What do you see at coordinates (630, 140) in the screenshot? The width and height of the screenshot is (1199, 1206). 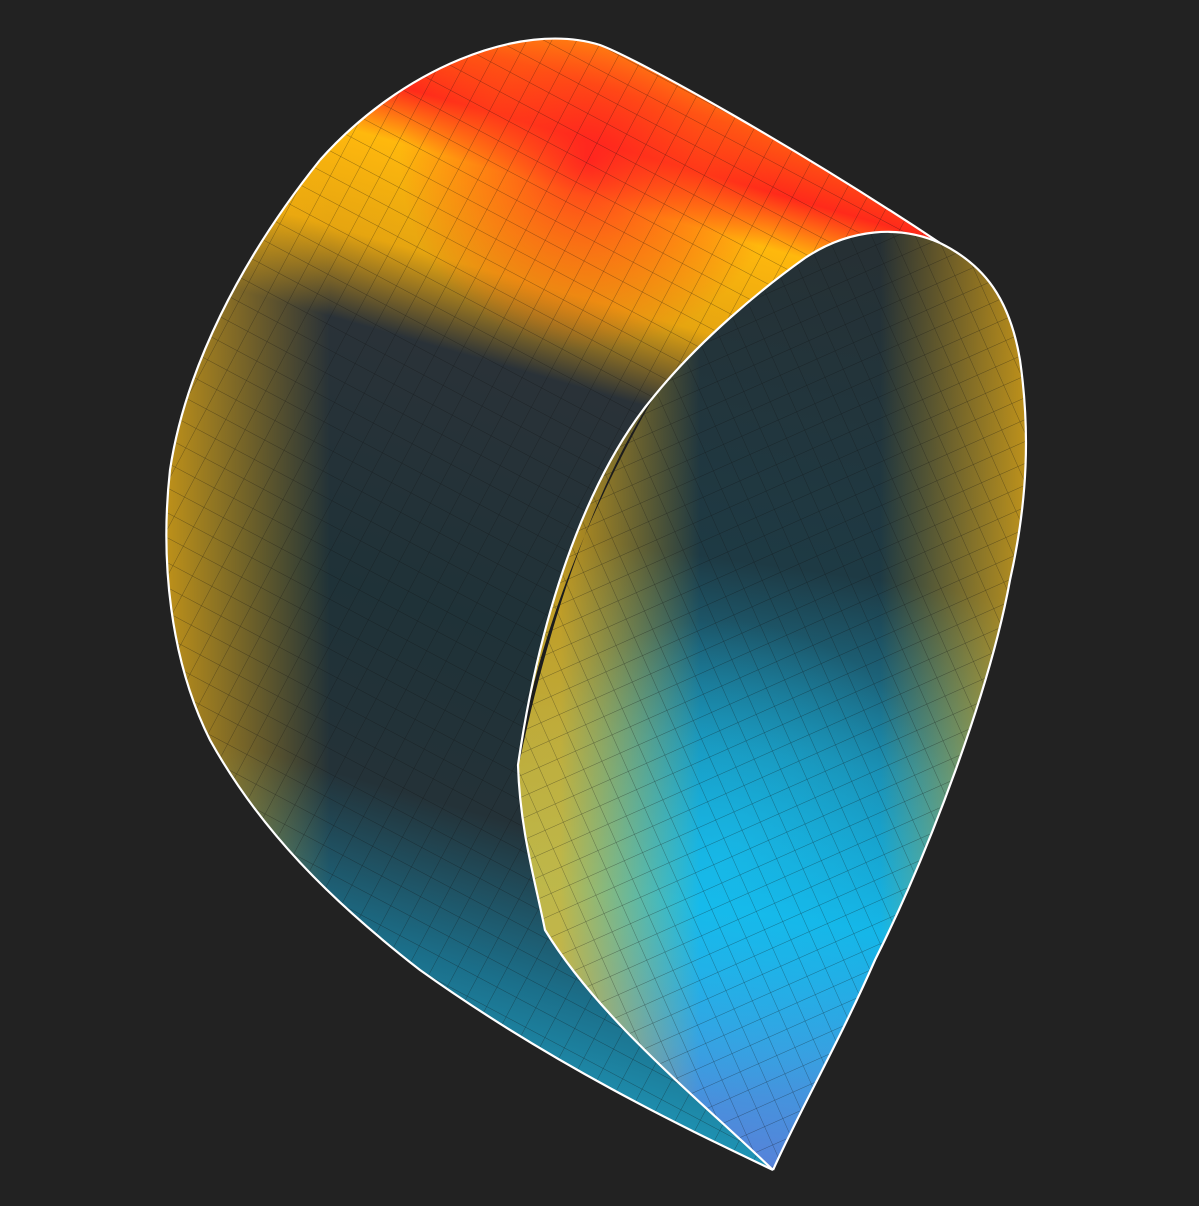 I see `top-edge` at bounding box center [630, 140].